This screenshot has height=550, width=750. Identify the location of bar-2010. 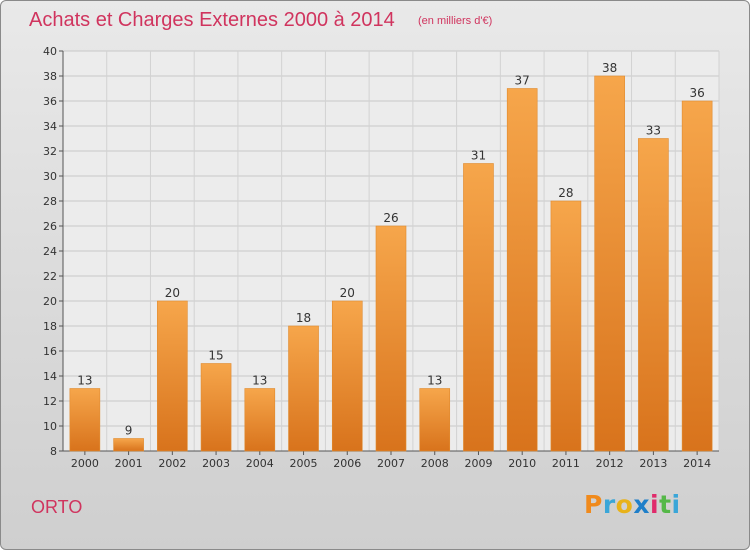
(522, 270).